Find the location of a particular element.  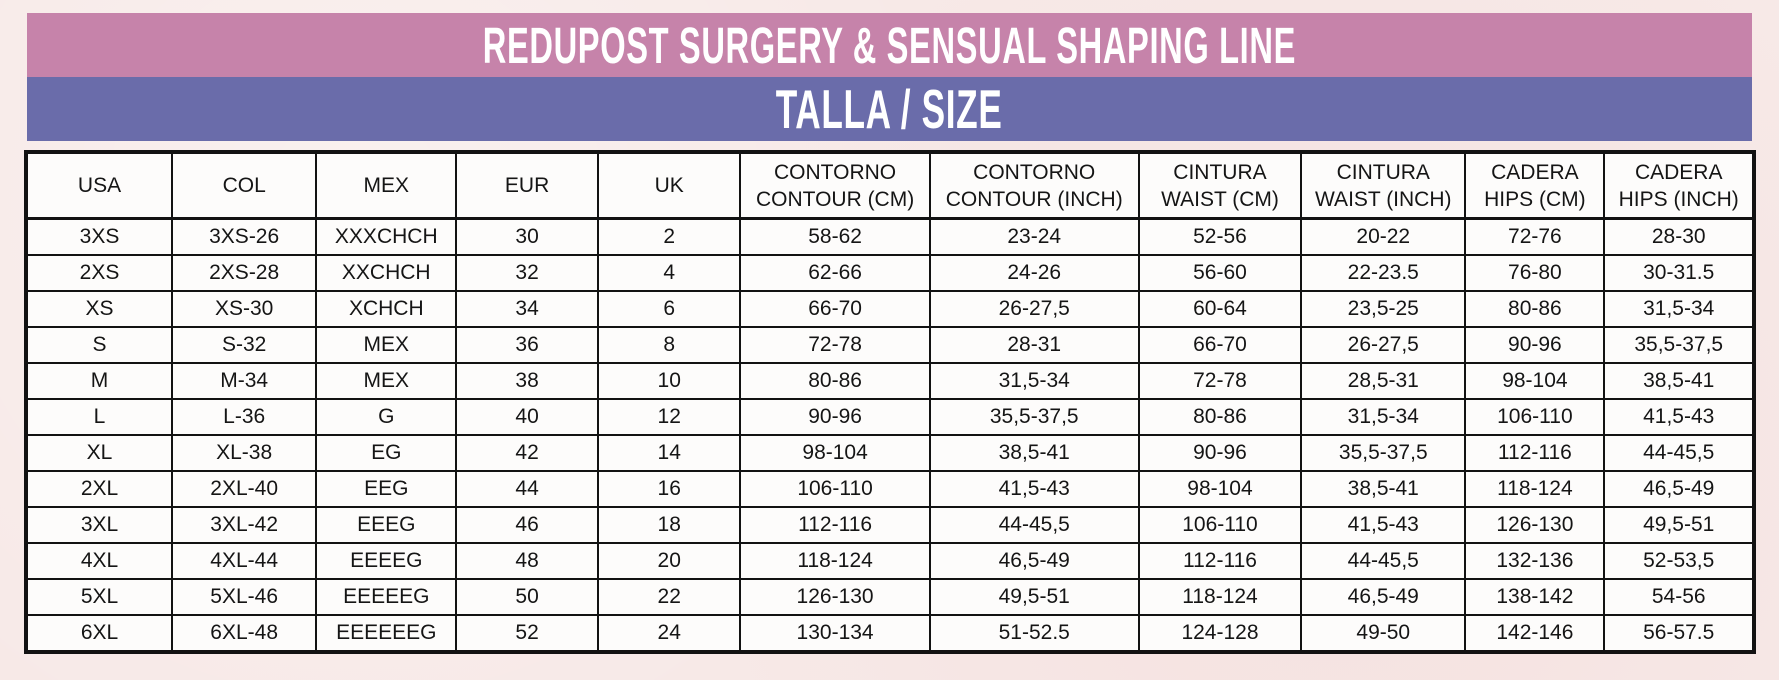

table-cell: 130-134 is located at coordinates (835, 633).